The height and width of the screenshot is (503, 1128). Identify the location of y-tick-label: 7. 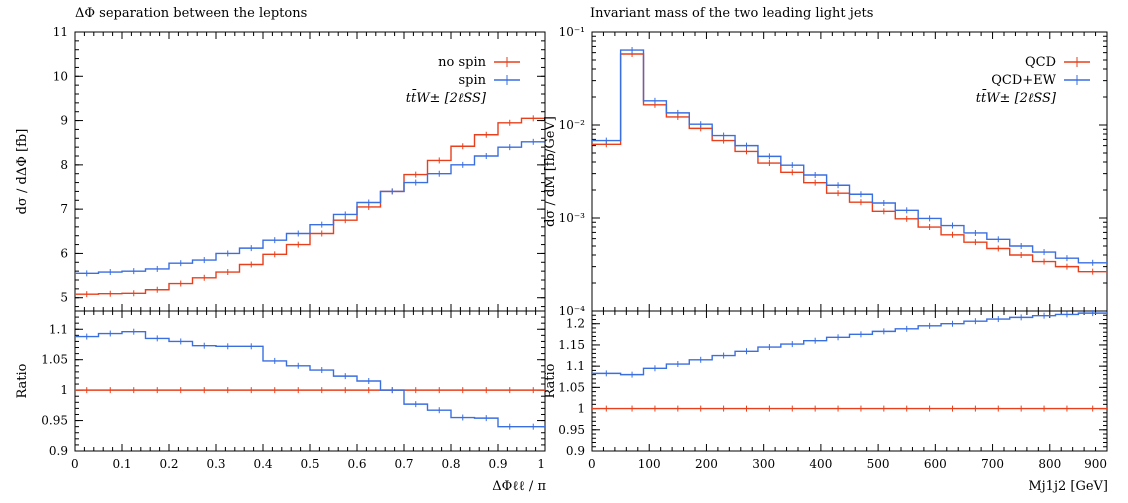
(64, 209).